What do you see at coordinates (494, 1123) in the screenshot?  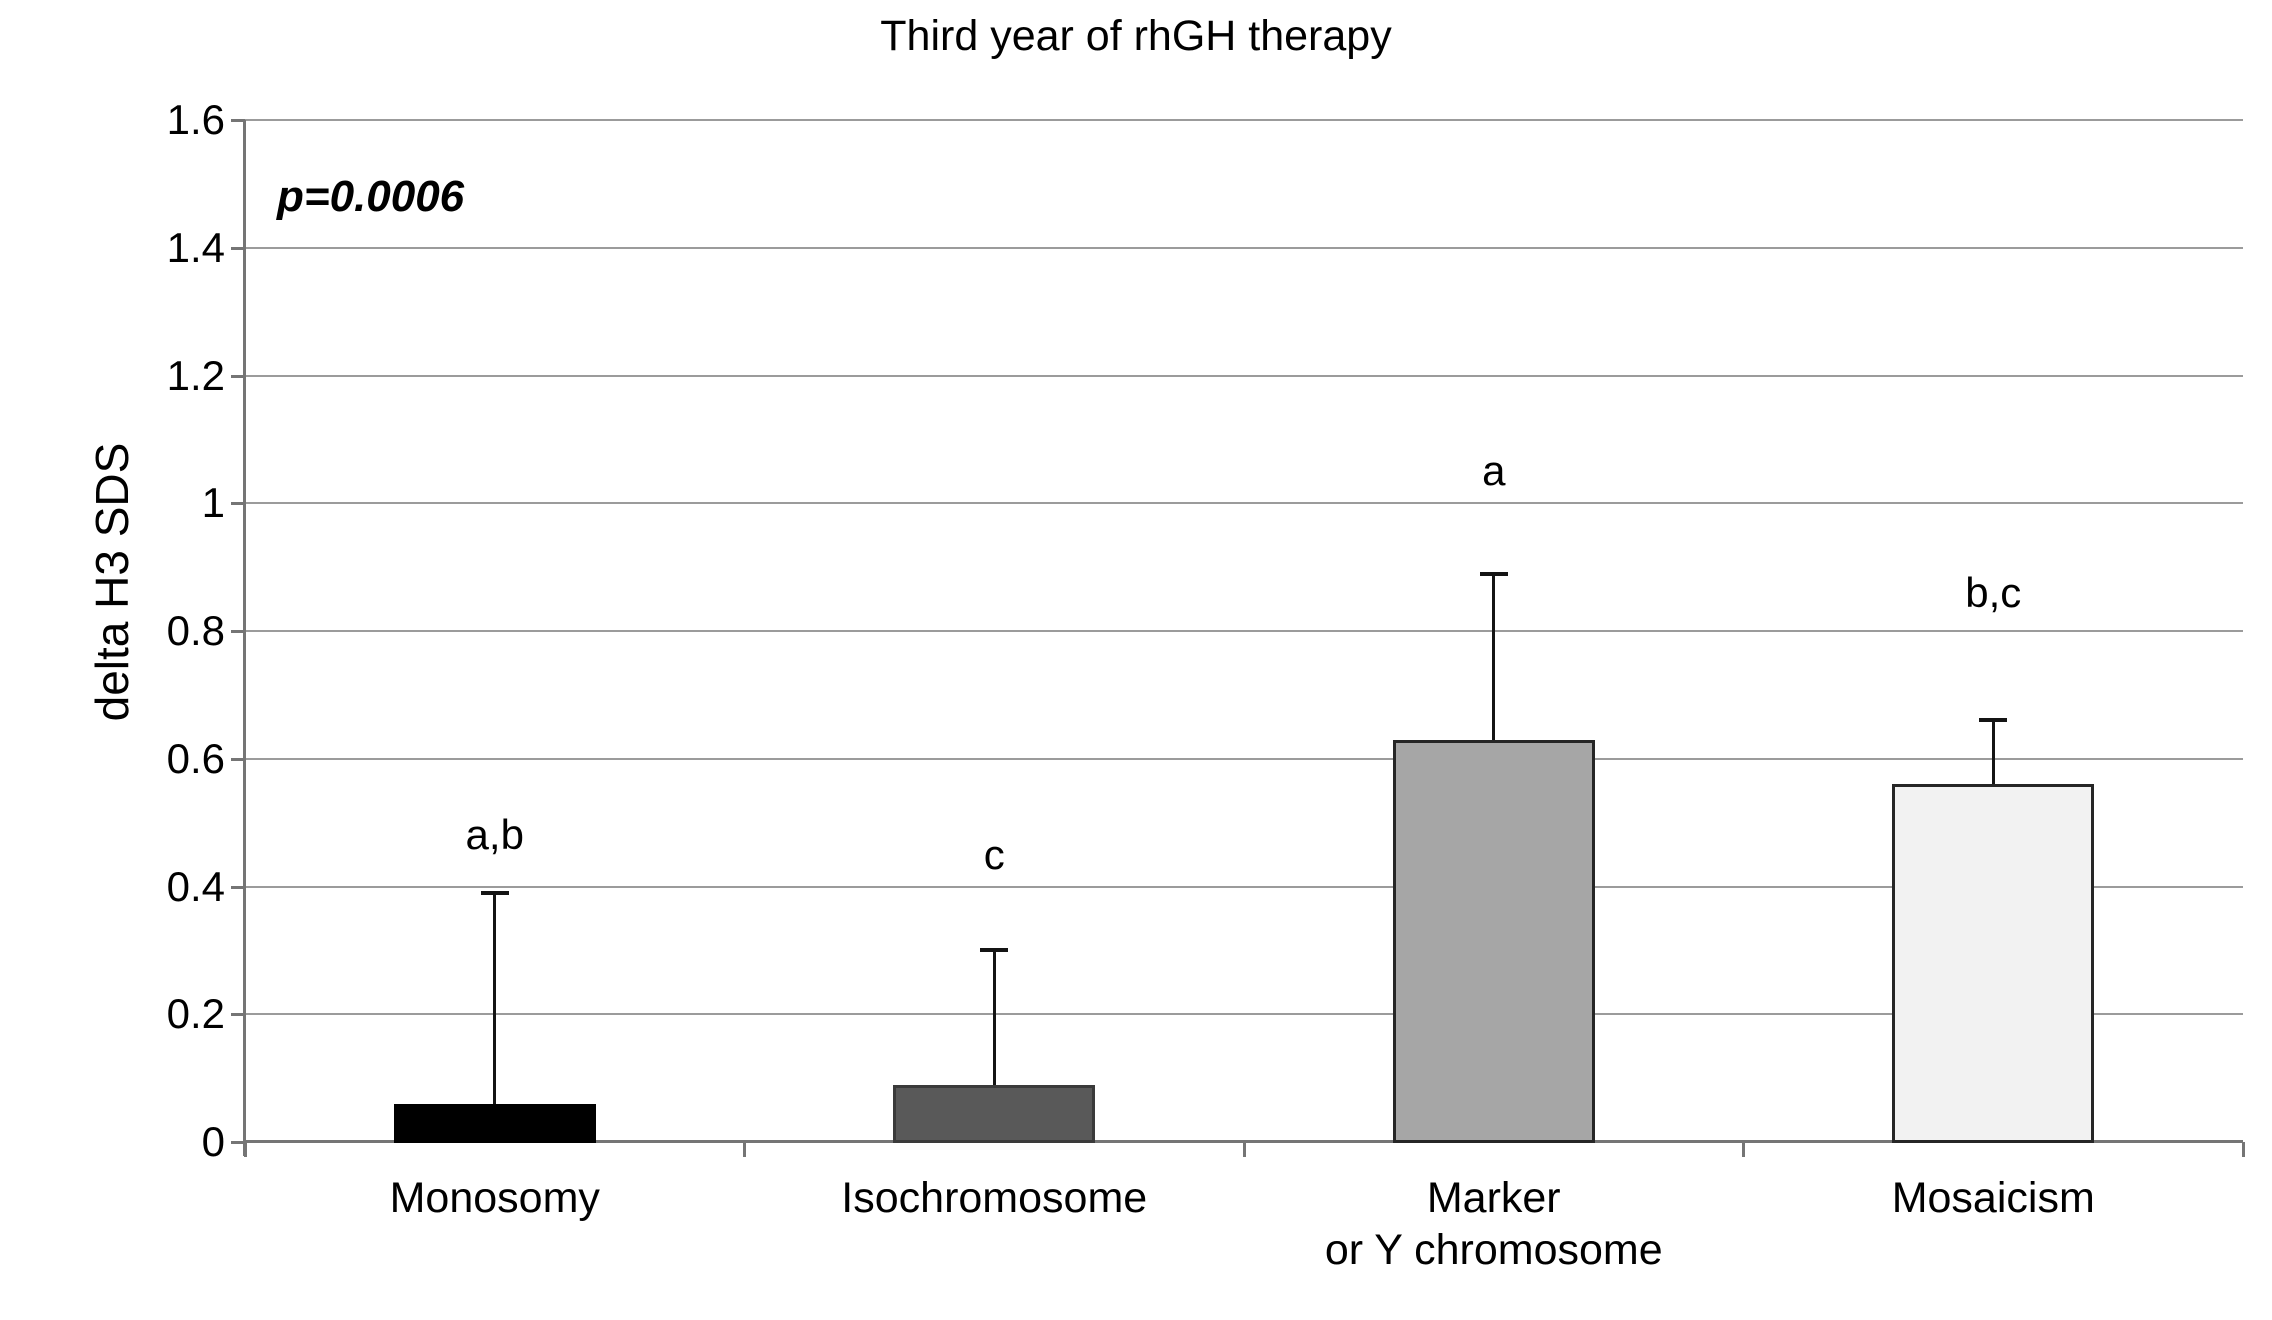 I see `bar-monosomy` at bounding box center [494, 1123].